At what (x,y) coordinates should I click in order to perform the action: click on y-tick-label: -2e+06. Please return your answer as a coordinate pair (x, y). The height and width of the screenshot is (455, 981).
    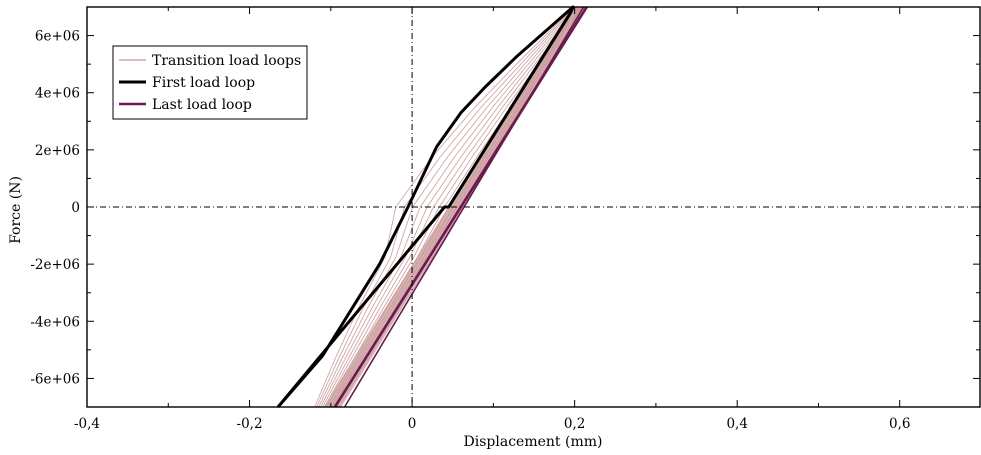
    Looking at the image, I should click on (55, 265).